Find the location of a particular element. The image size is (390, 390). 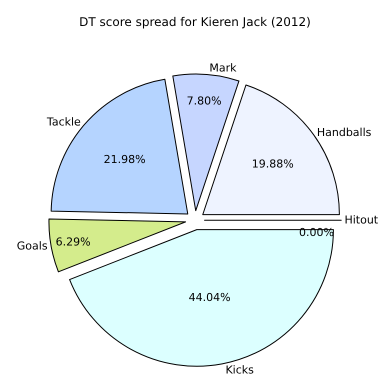

slice-label: Mark is located at coordinates (223, 67).